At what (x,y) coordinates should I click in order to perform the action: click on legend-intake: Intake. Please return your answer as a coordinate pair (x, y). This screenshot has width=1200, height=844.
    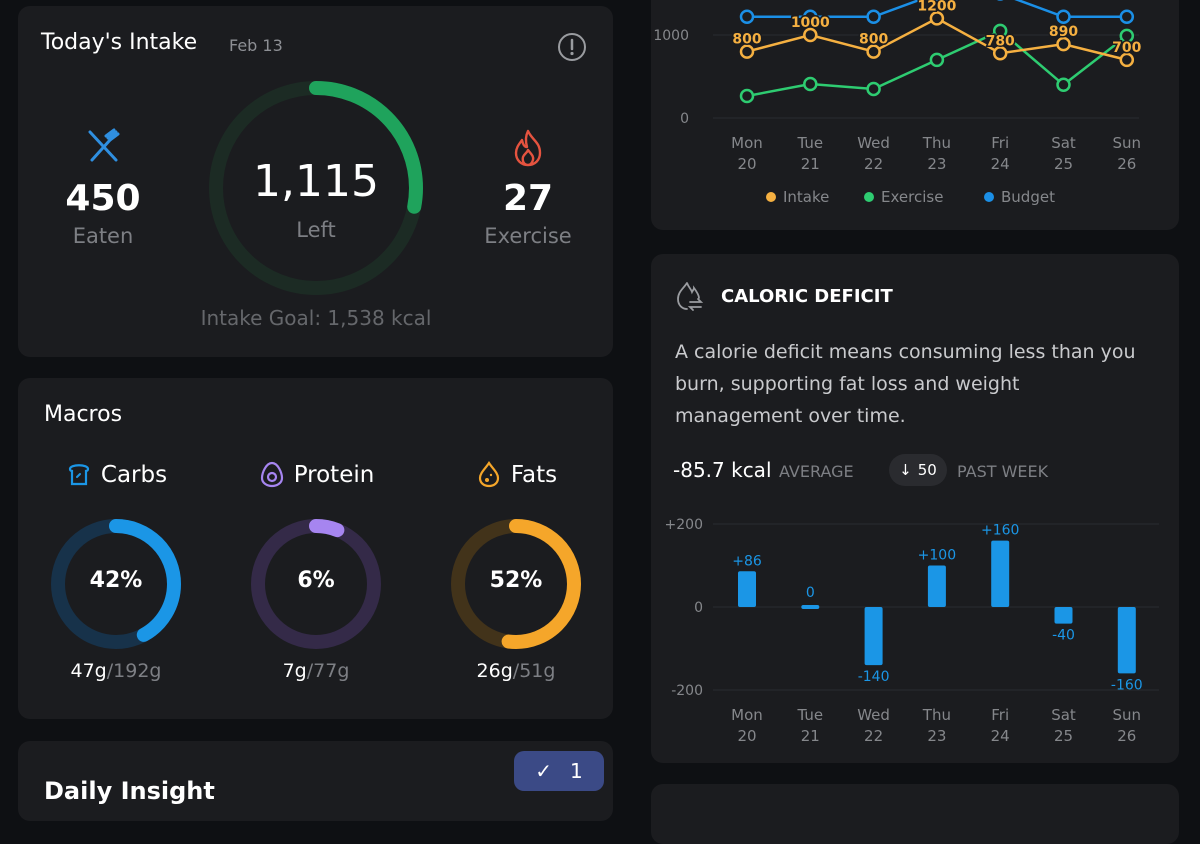
    Looking at the image, I should click on (806, 197).